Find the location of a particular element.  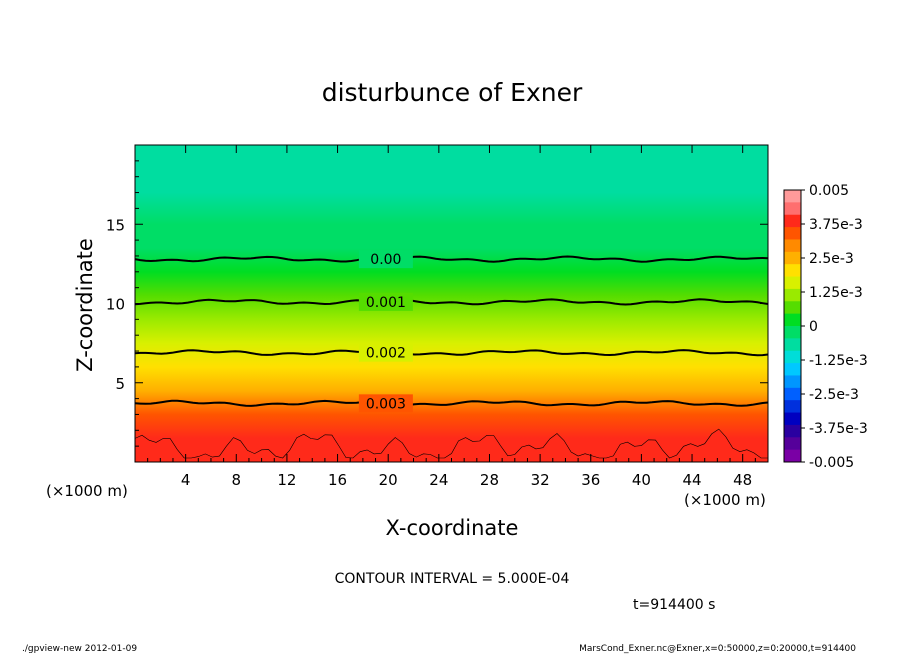

contour-label: 0.003 is located at coordinates (386, 404).